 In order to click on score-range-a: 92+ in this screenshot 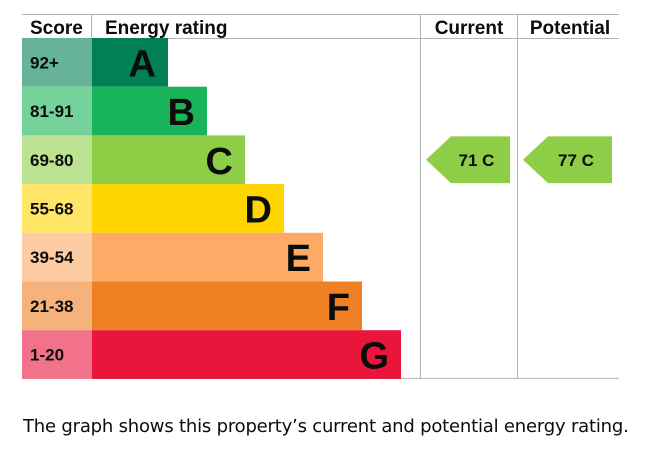, I will do `click(44, 62)`.